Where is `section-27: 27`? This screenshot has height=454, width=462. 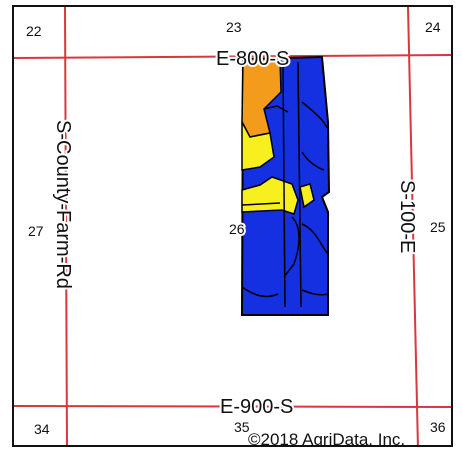
section-27: 27 is located at coordinates (36, 231).